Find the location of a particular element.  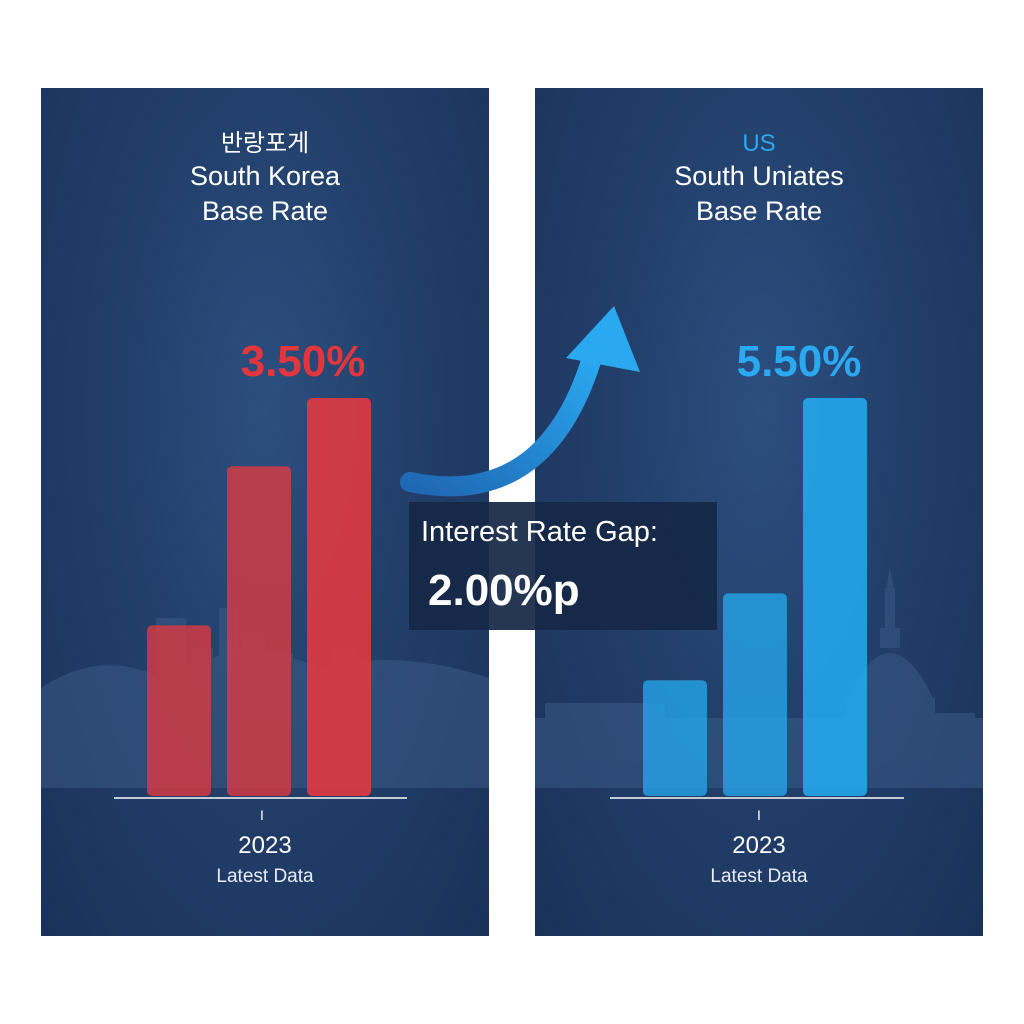

korea-x-tick: I is located at coordinates (262, 815).